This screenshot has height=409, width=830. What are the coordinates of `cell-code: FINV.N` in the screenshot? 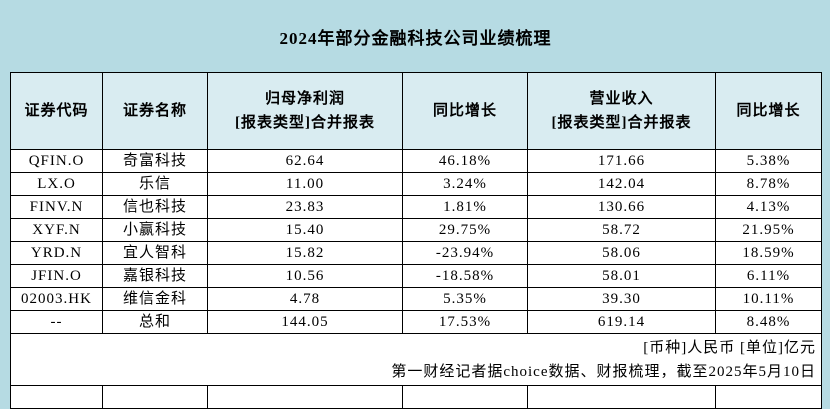 It's located at (56, 207).